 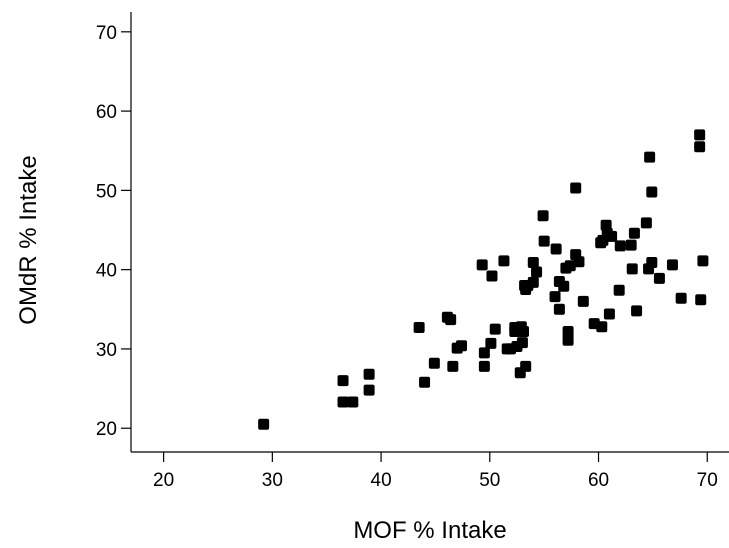 What do you see at coordinates (381, 480) in the screenshot?
I see `x-tick-label: 40` at bounding box center [381, 480].